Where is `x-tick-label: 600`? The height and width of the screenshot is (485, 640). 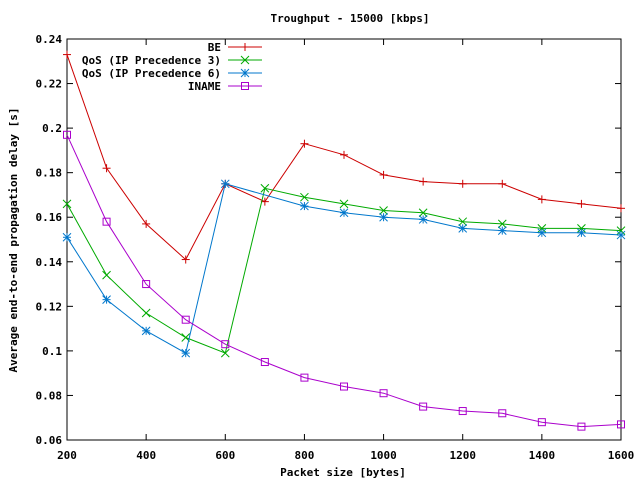
x-tick-label: 600 is located at coordinates (225, 455).